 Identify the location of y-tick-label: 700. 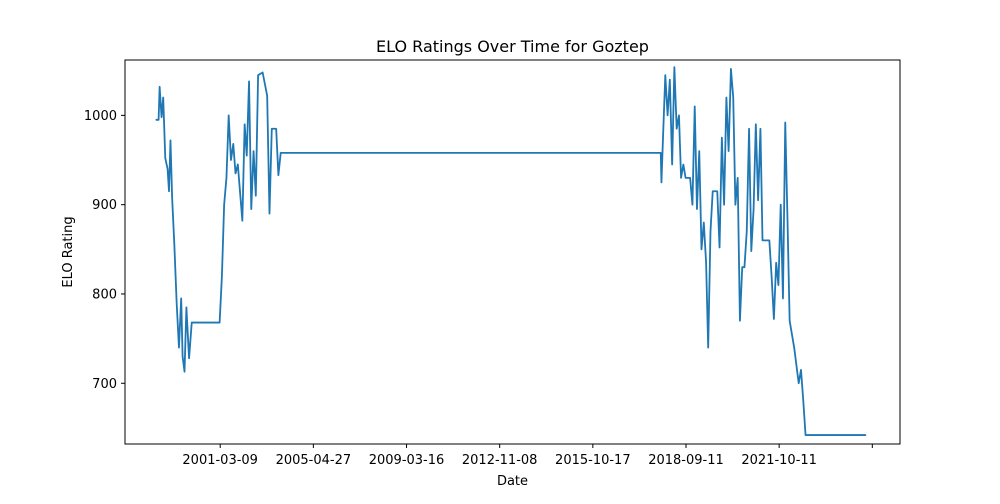
(104, 384).